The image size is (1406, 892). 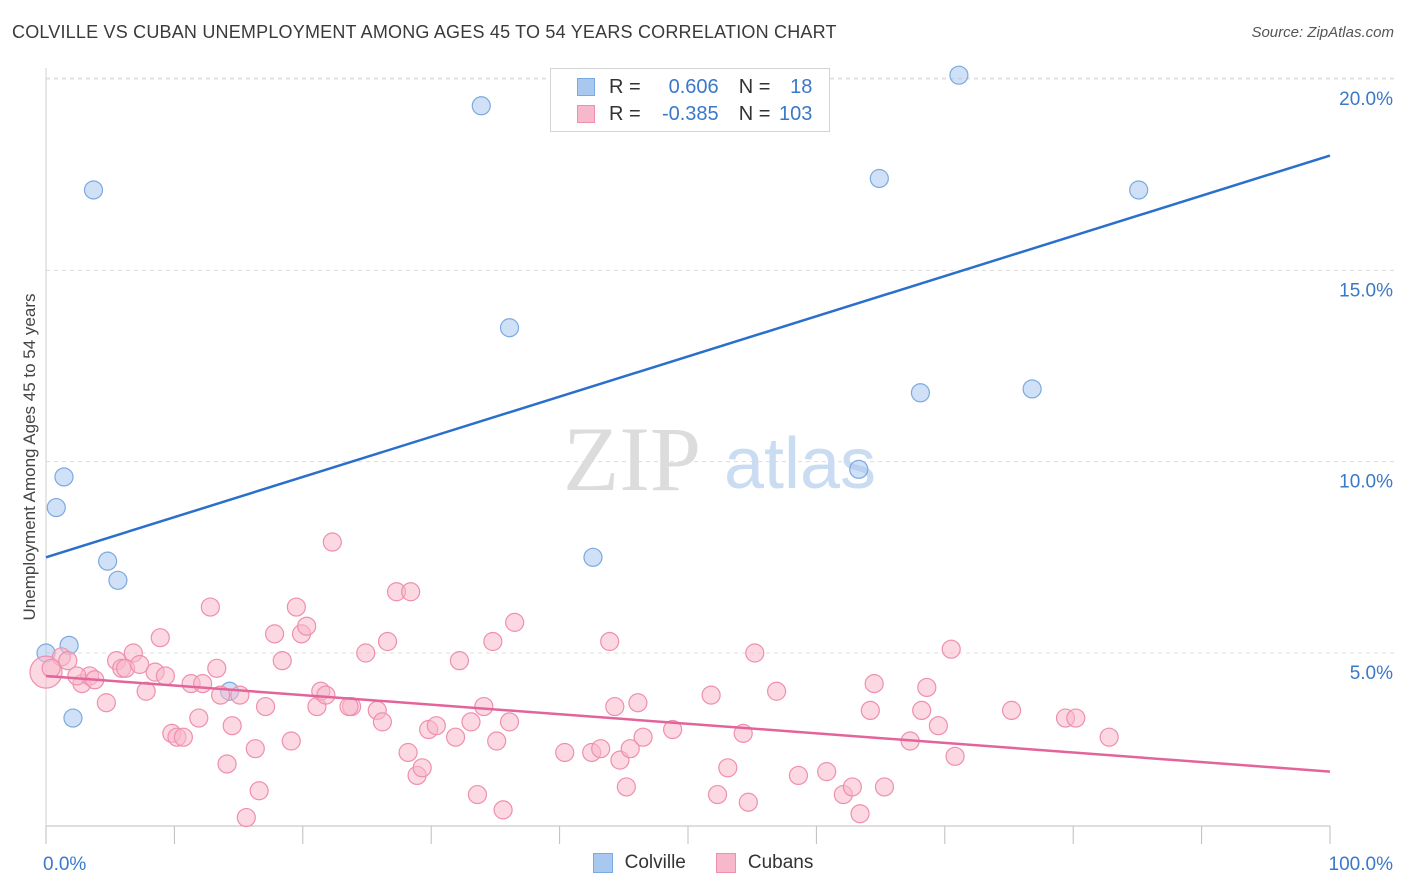 What do you see at coordinates (1361, 864) in the screenshot?
I see `x-tick-label: 100.0%` at bounding box center [1361, 864].